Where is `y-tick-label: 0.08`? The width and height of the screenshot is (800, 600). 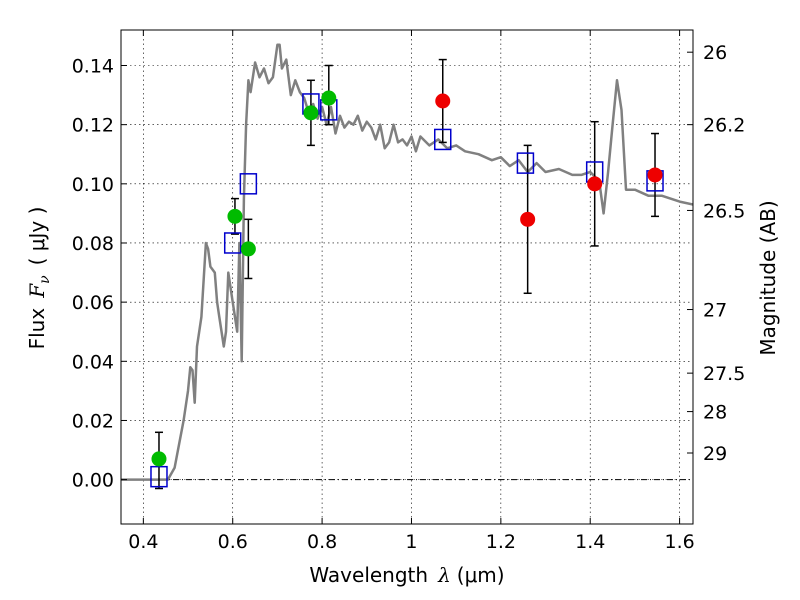
y-tick-label: 0.08 is located at coordinates (93, 244).